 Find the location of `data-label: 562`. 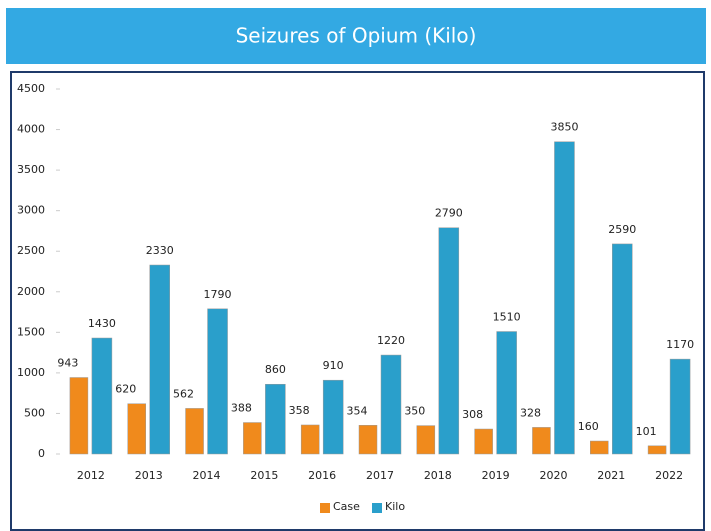

data-label: 562 is located at coordinates (183, 393).